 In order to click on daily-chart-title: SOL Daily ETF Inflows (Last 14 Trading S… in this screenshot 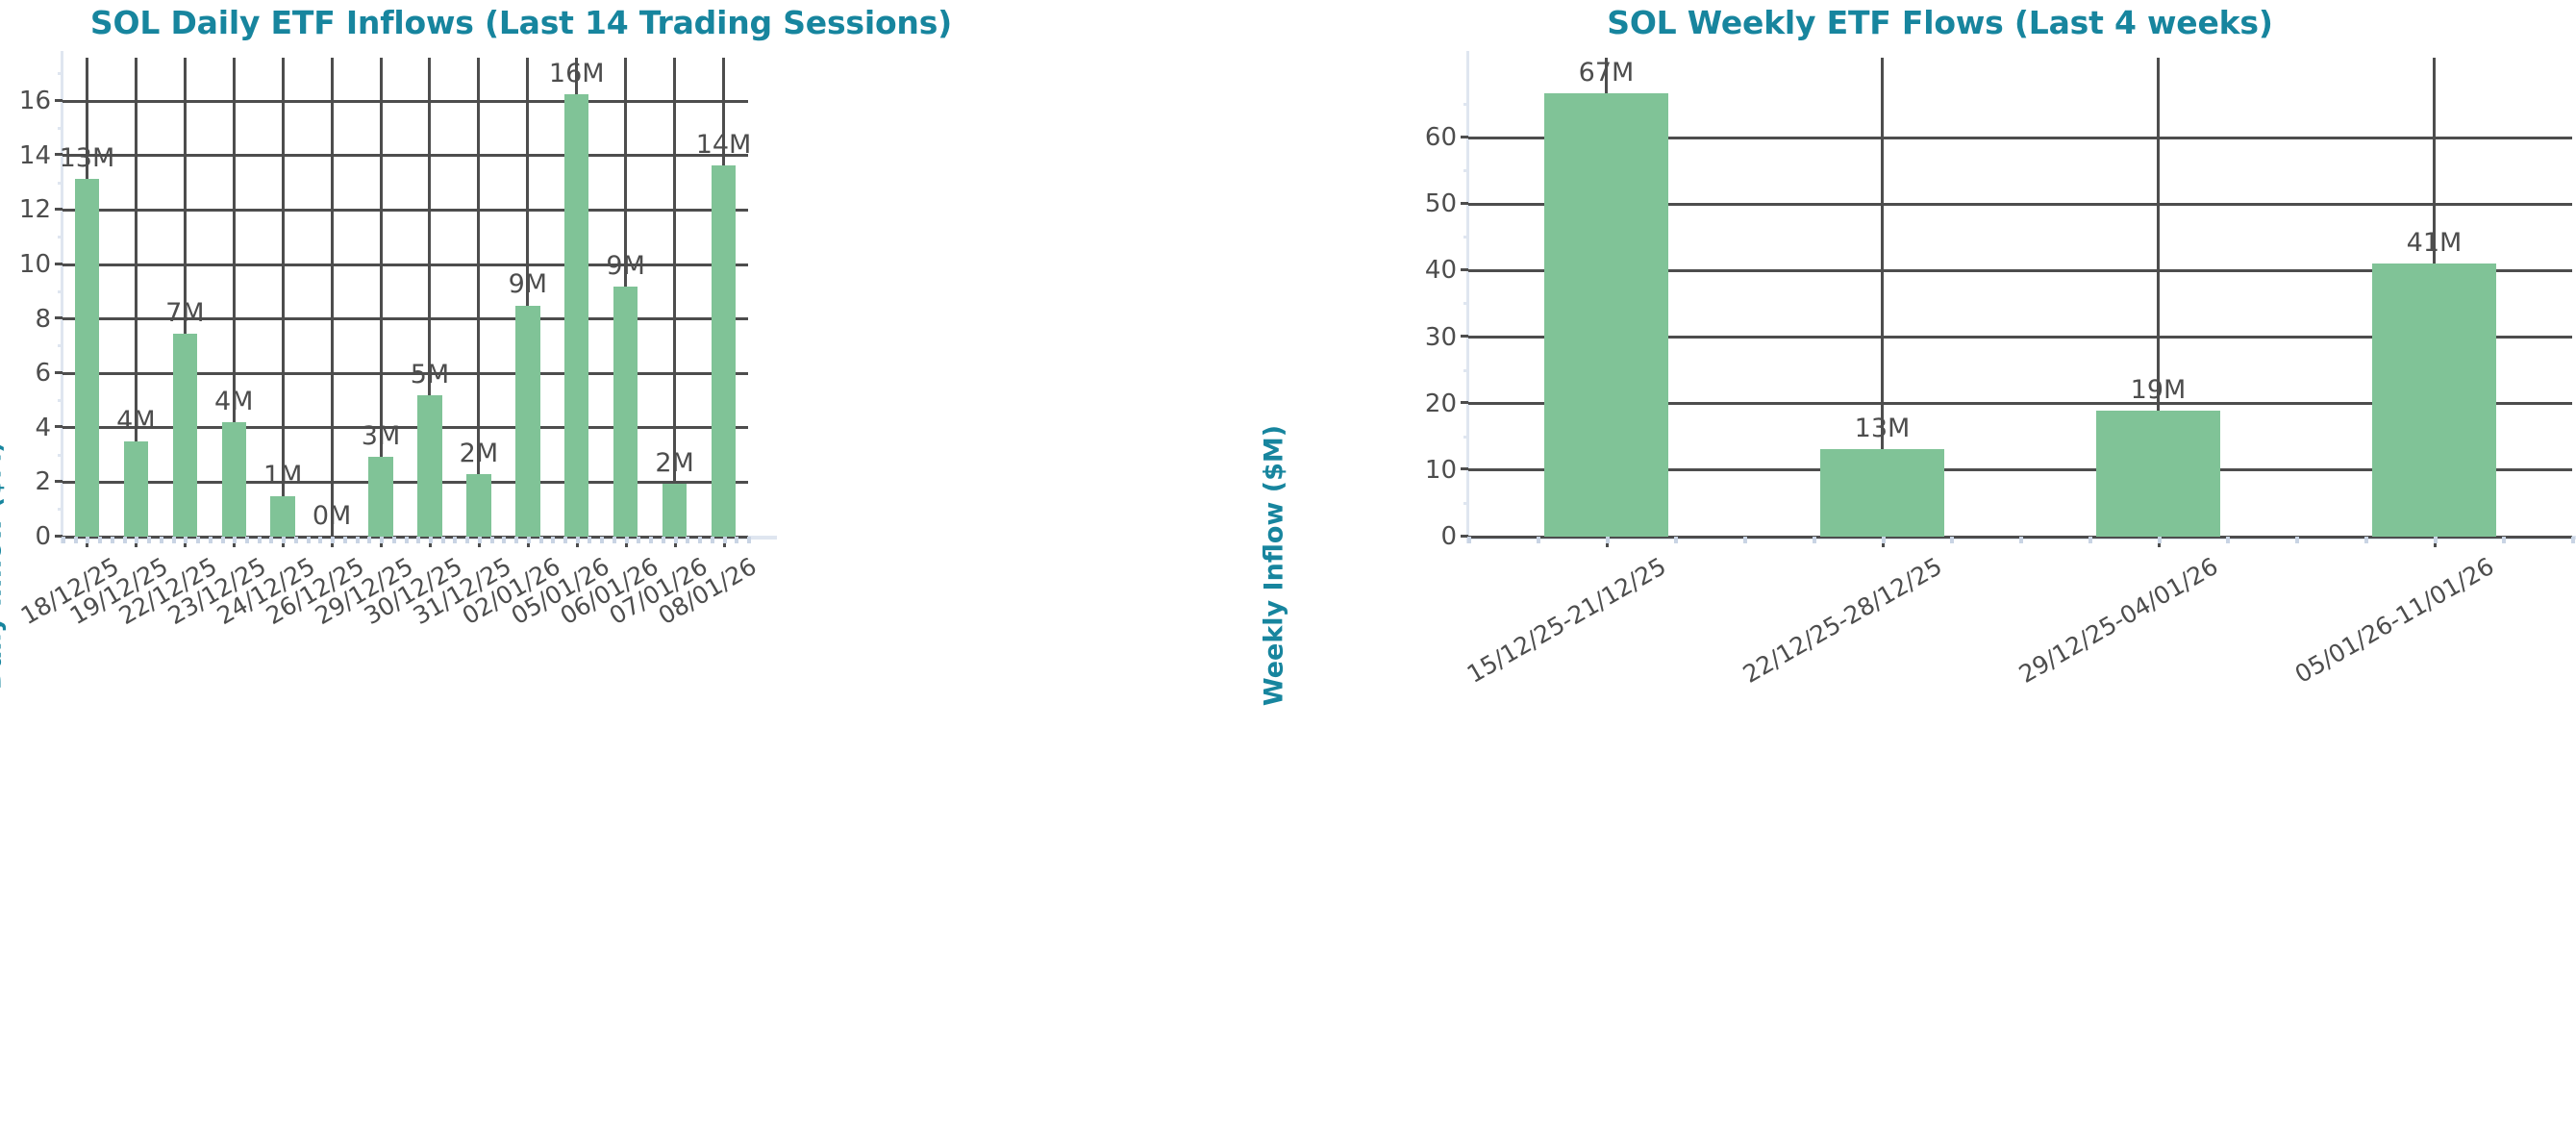, I will do `click(521, 22)`.